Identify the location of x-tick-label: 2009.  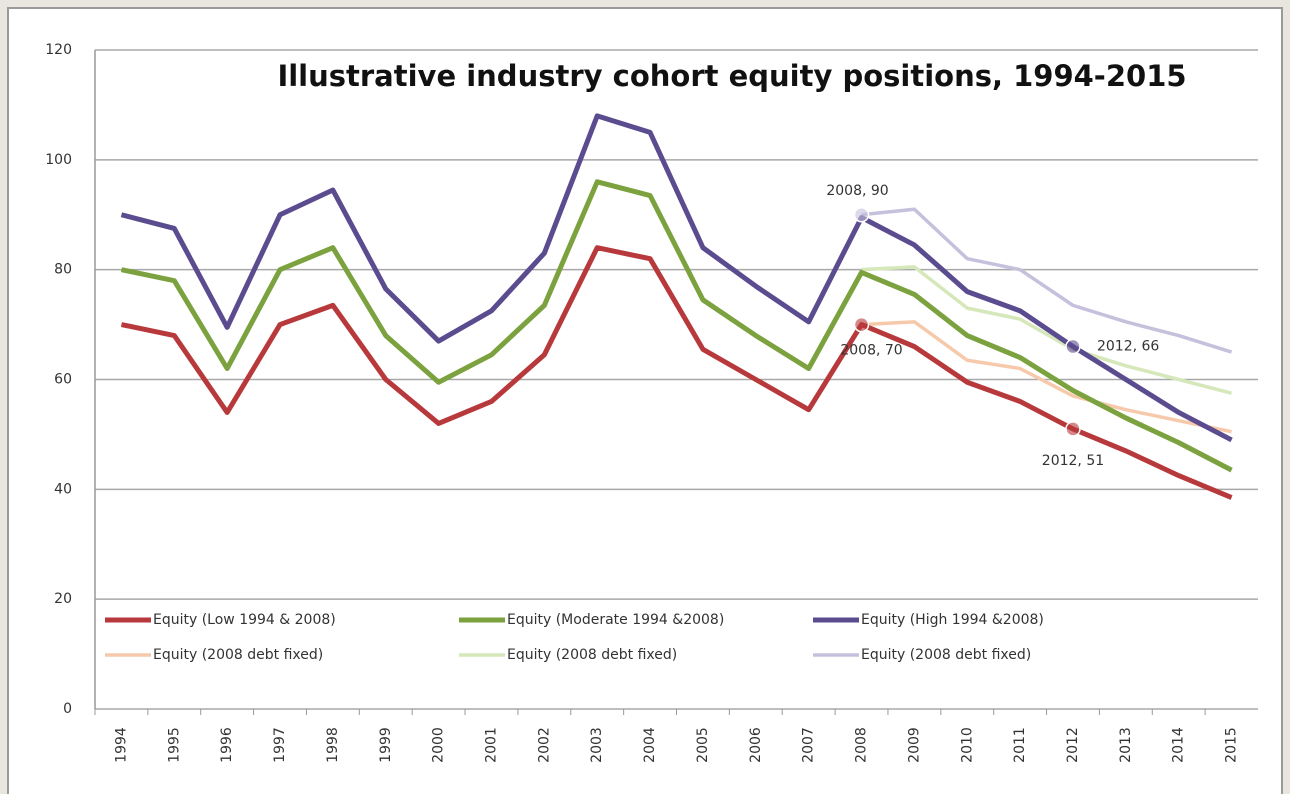
(914, 745).